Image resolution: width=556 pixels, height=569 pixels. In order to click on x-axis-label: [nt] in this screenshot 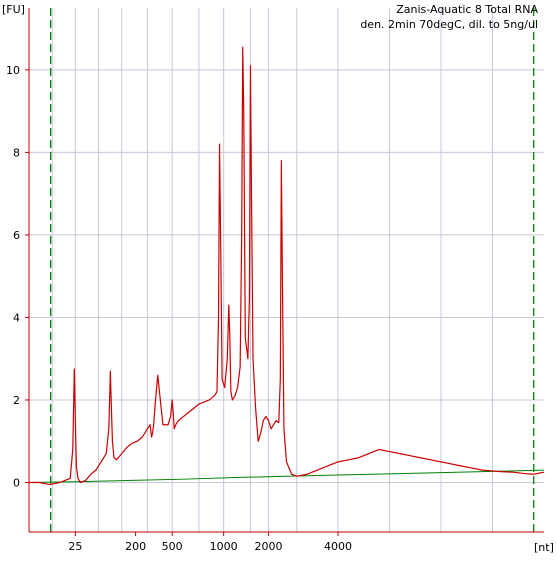, I will do `click(544, 547)`.